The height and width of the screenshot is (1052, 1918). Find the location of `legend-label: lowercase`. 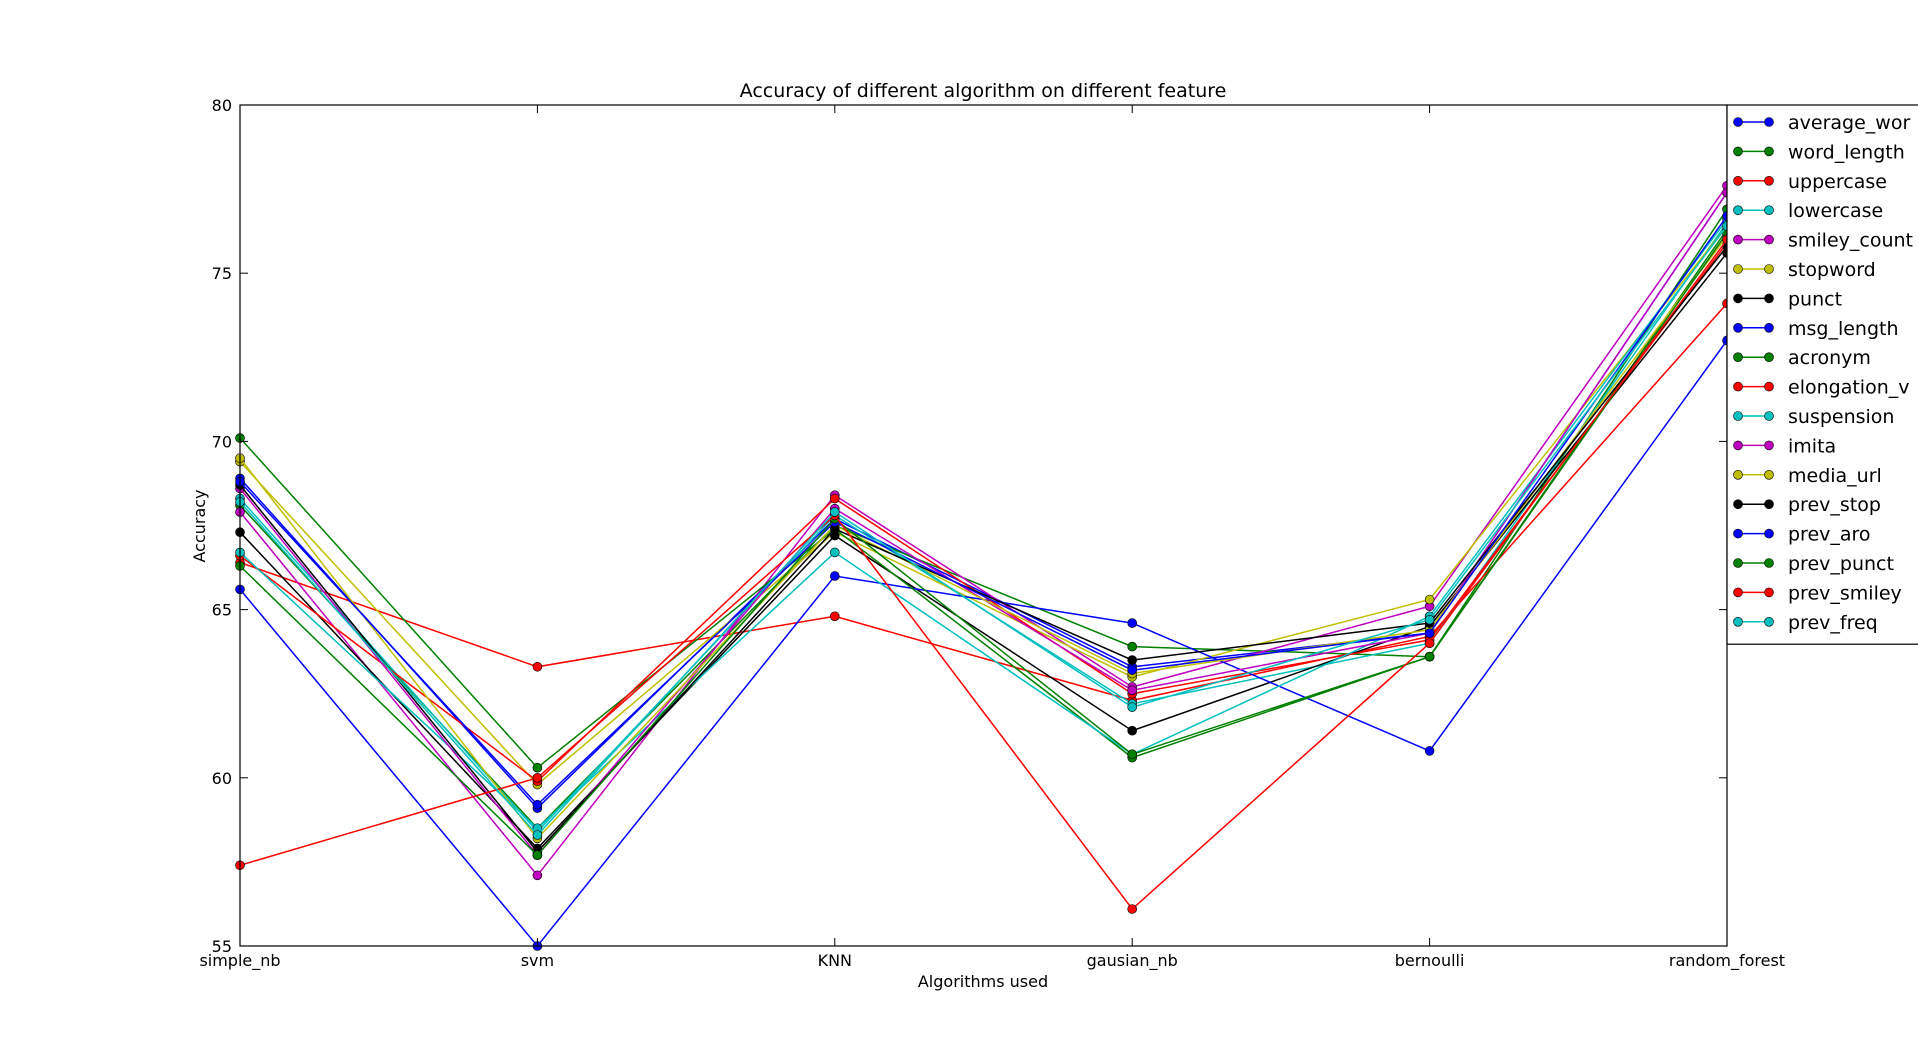

legend-label: lowercase is located at coordinates (1835, 211).